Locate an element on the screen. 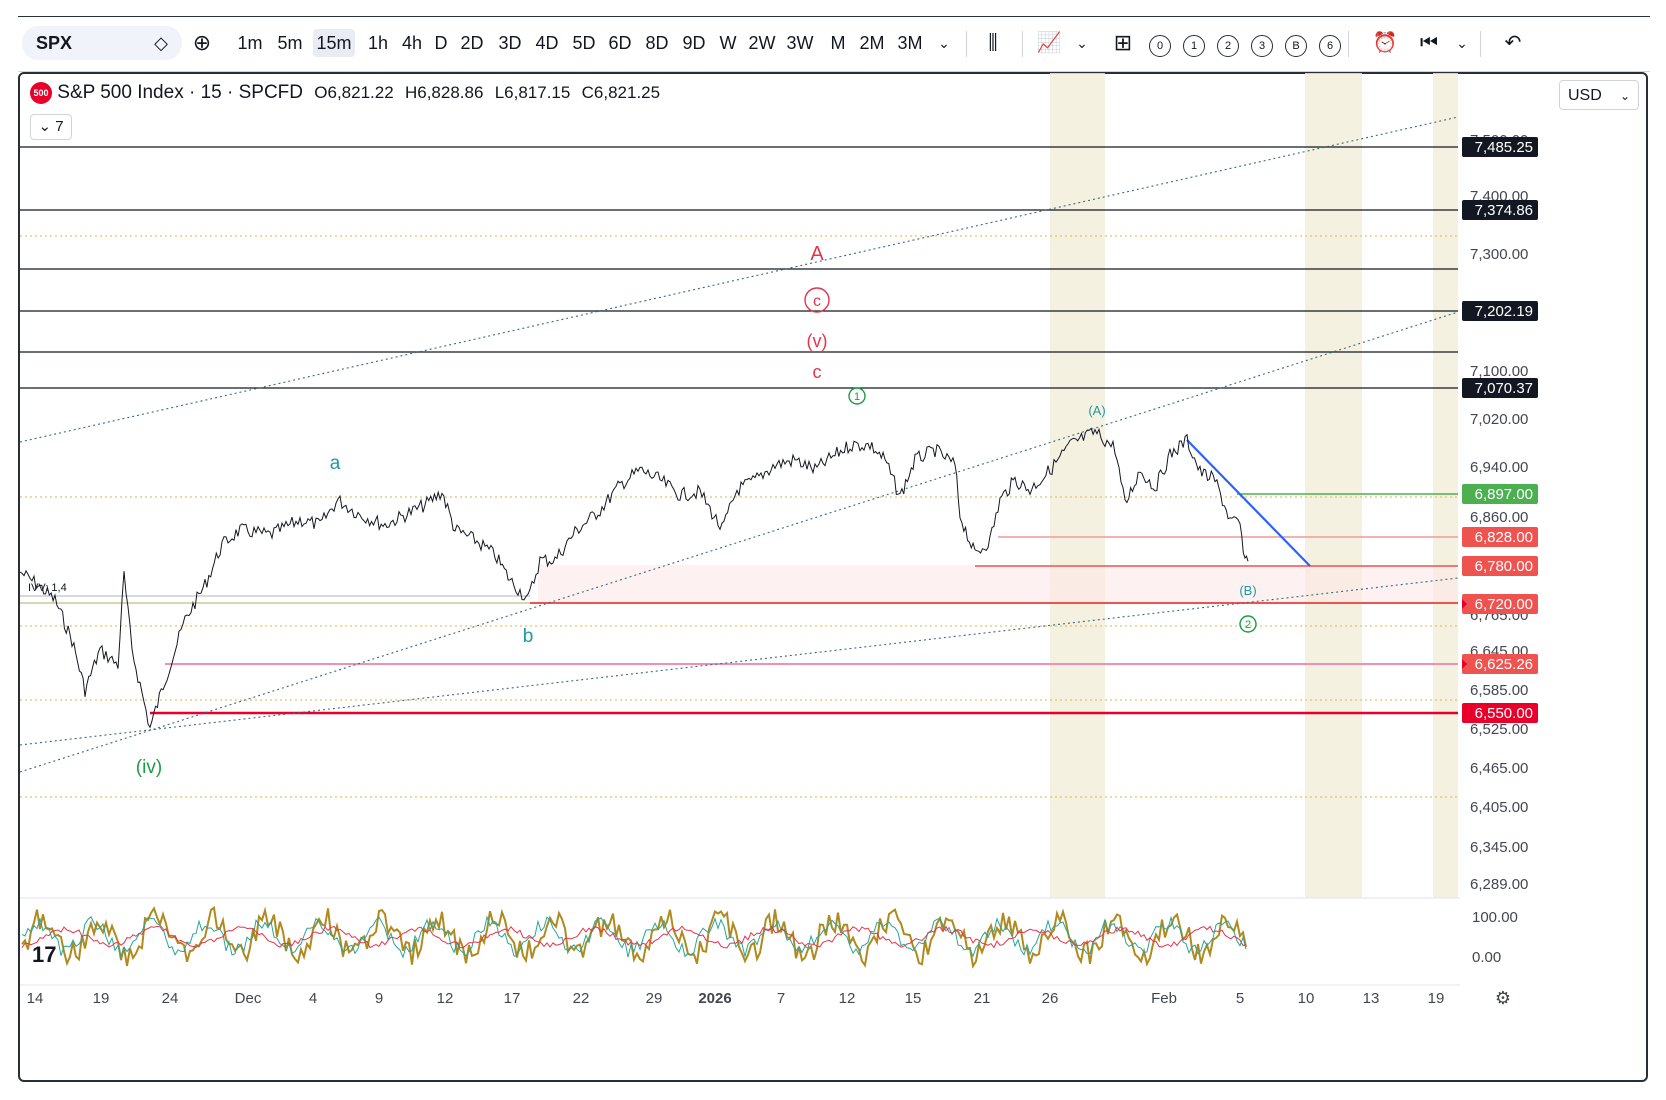 This screenshot has width=1666, height=1100. price-badge: 7,202.19 is located at coordinates (1500, 311).